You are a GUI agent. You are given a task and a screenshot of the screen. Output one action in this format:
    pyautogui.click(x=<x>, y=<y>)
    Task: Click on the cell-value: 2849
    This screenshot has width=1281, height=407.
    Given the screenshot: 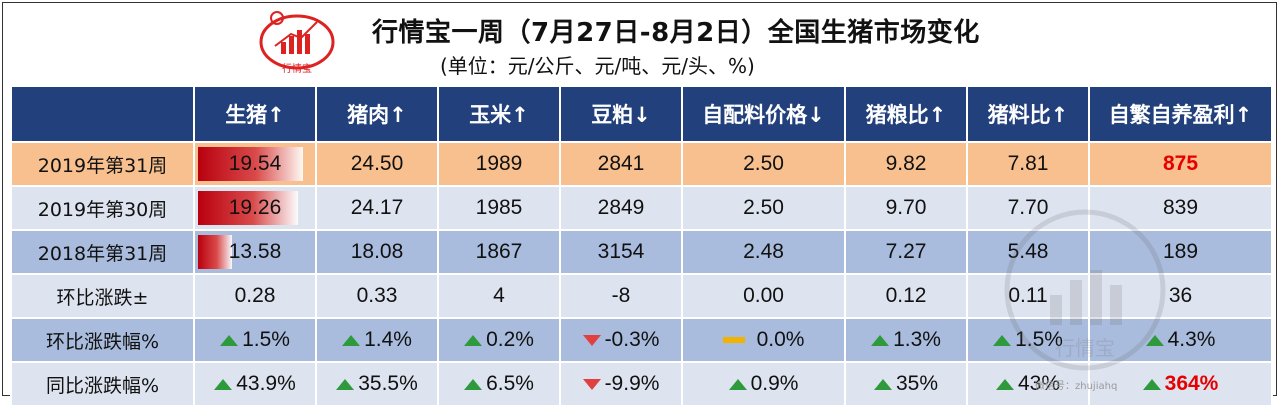 What is the action you would take?
    pyautogui.click(x=621, y=207)
    